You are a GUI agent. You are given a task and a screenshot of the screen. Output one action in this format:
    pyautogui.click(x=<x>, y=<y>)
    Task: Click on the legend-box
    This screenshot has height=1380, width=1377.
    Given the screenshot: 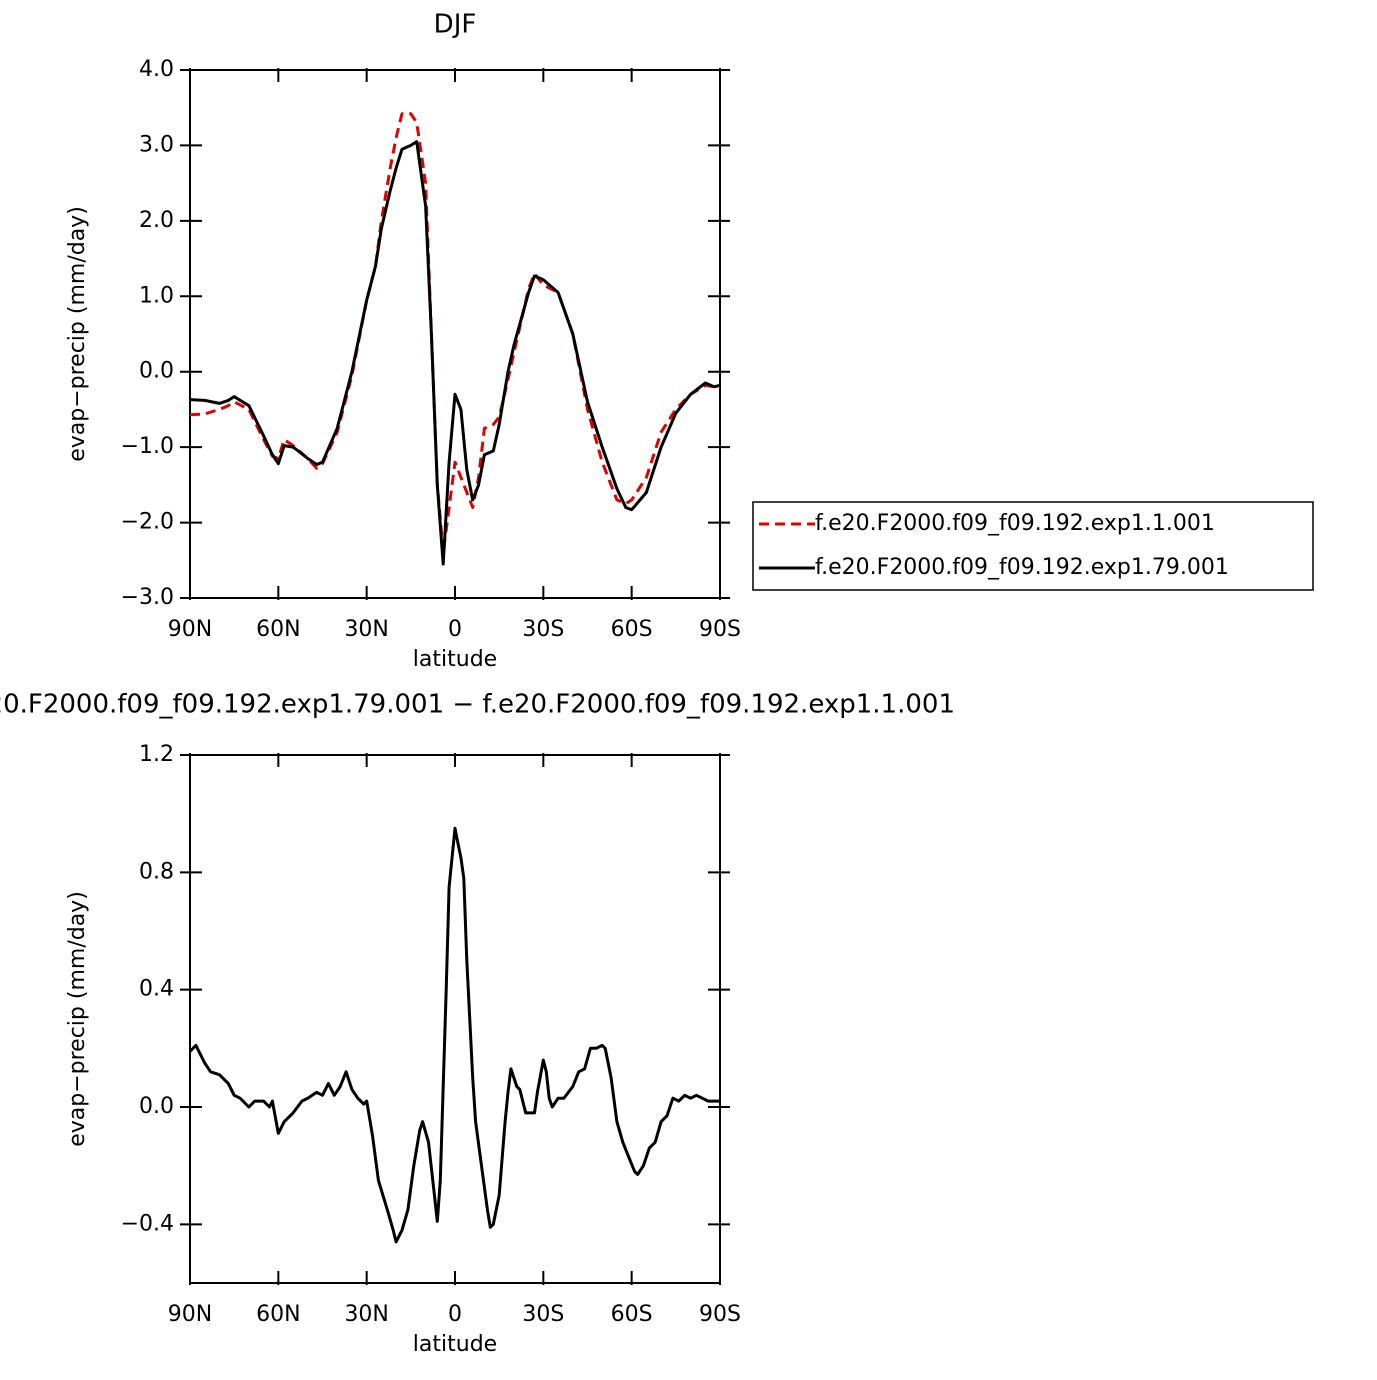 What is the action you would take?
    pyautogui.click(x=1033, y=546)
    